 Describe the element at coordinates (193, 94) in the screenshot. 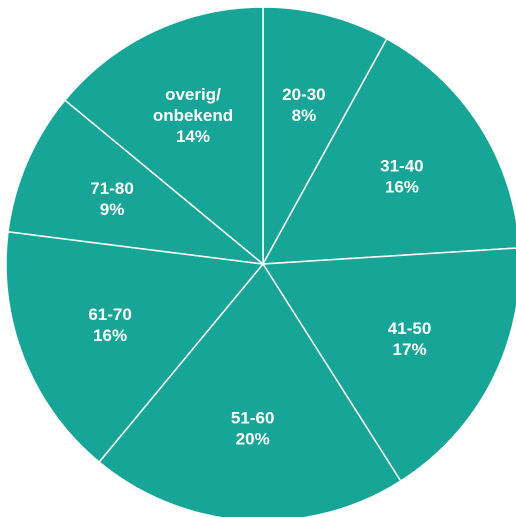

I see `pie-slice-category: overig/` at that location.